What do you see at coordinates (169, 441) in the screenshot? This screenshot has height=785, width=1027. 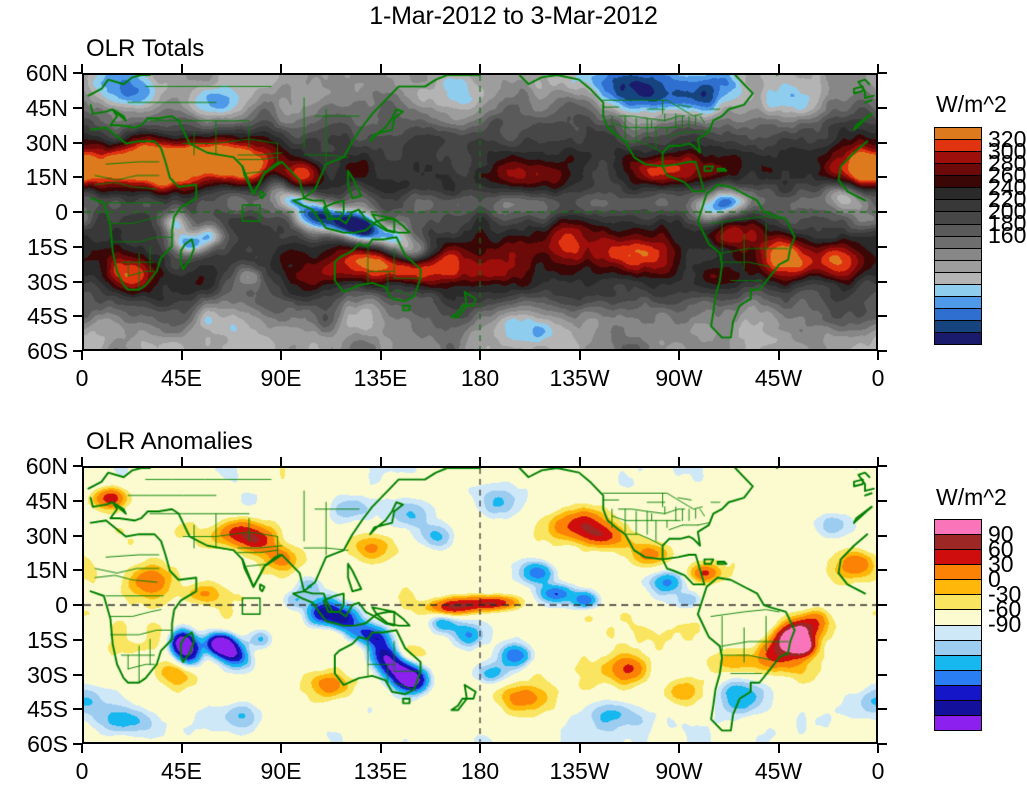 I see `panel-title-olr-anomalies: OLR Anomalies` at bounding box center [169, 441].